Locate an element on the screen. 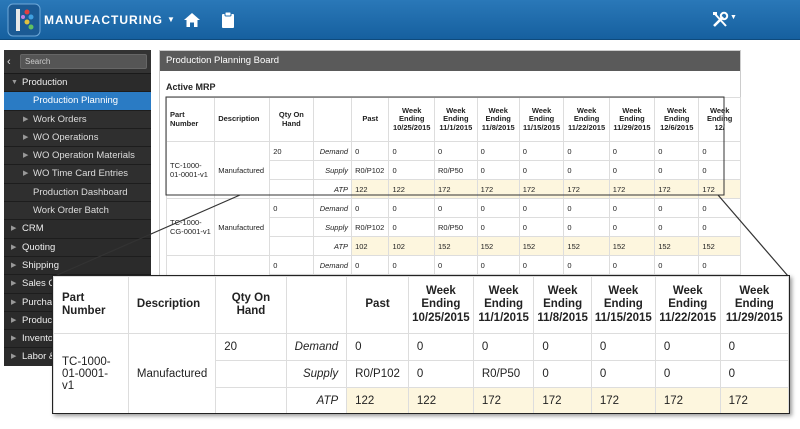  sidebar-item: ▶ WO Operations is located at coordinates (77, 138).